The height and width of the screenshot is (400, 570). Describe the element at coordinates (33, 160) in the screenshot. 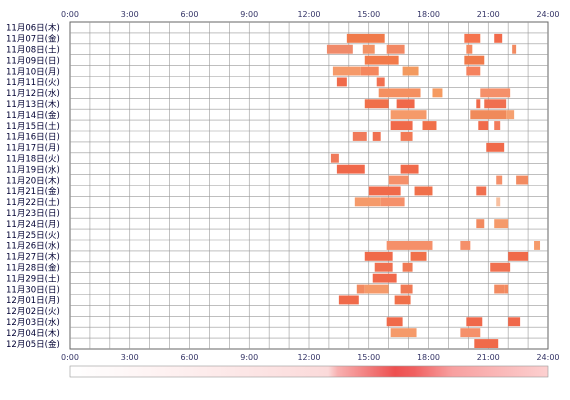

I see `row-label: 11月18日(火)` at that location.